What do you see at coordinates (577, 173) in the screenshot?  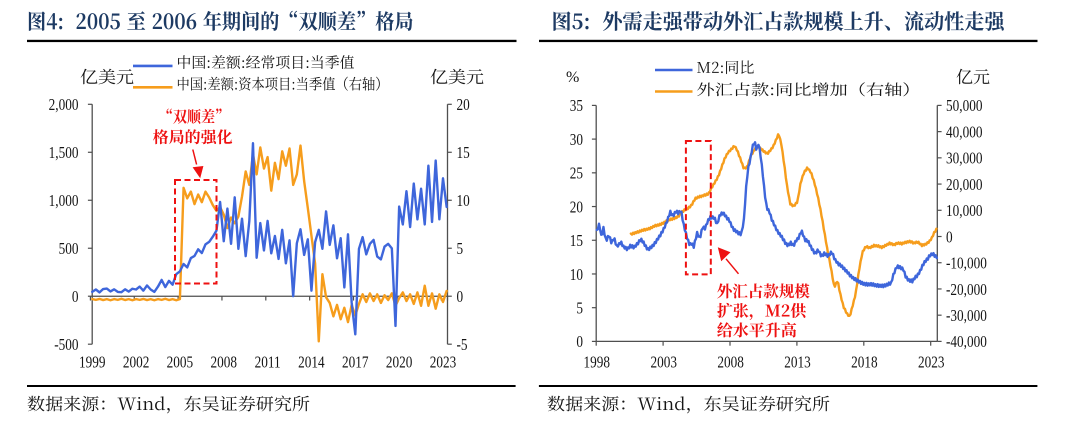 I see `svg-text: 25` at bounding box center [577, 173].